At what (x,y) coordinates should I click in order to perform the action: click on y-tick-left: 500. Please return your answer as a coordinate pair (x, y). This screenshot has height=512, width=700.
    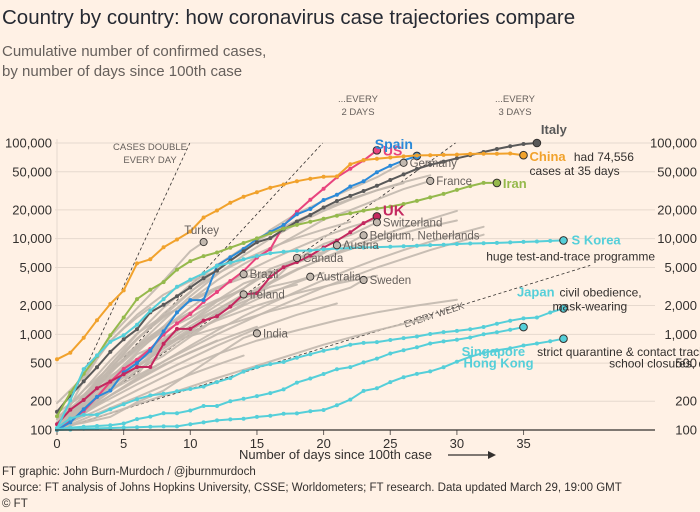
    Looking at the image, I should click on (41, 363).